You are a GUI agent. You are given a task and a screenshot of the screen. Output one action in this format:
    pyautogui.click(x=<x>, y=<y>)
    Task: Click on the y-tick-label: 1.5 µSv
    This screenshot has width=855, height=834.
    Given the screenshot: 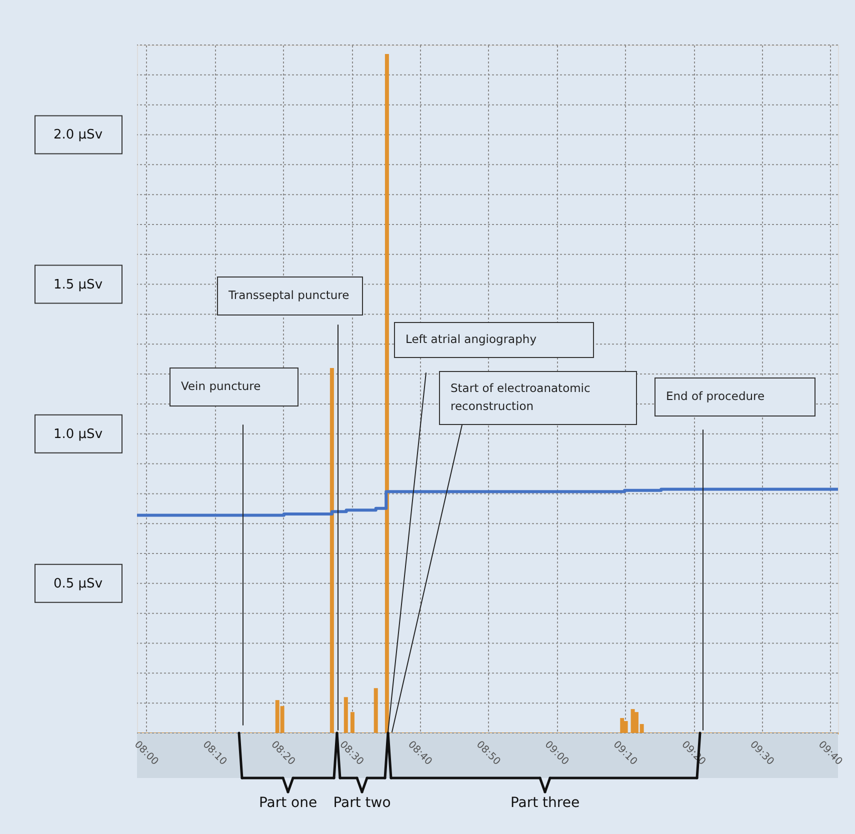 What is the action you would take?
    pyautogui.click(x=78, y=284)
    